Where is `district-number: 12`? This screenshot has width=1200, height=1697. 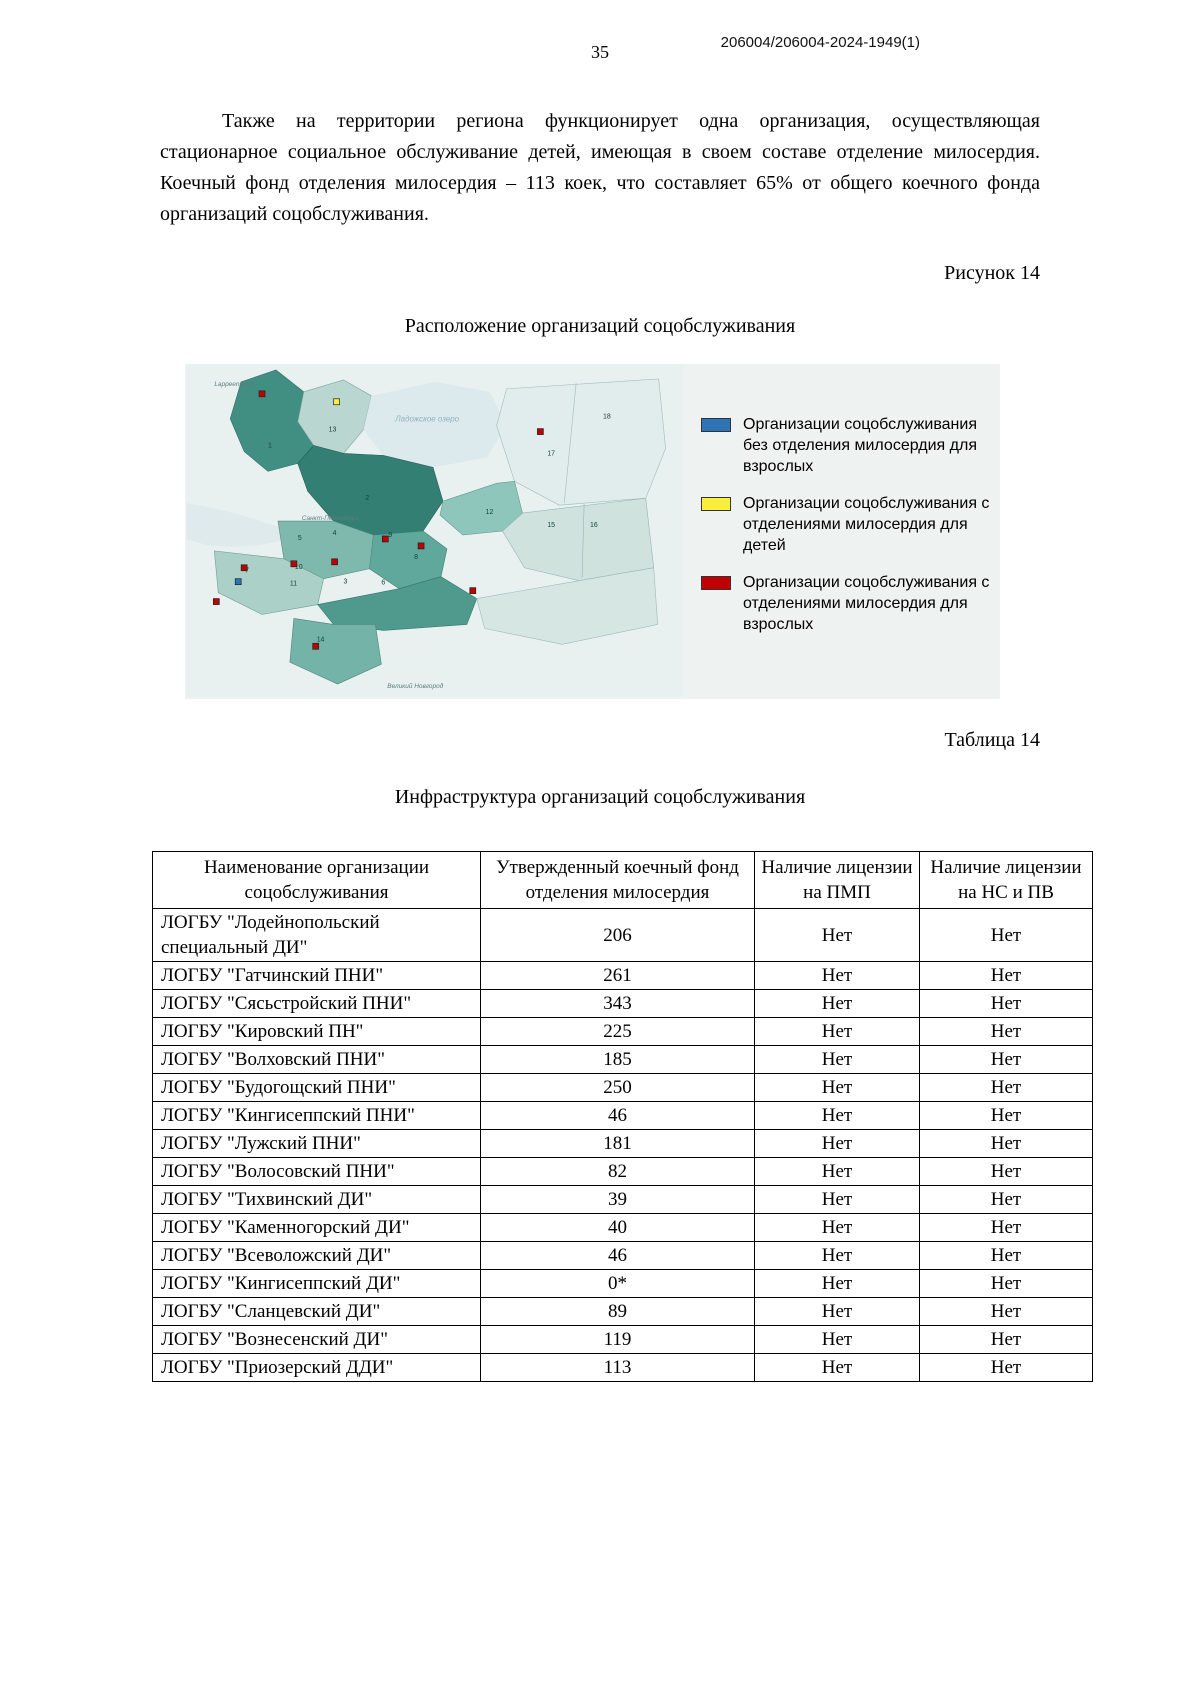 district-number: 12 is located at coordinates (490, 512).